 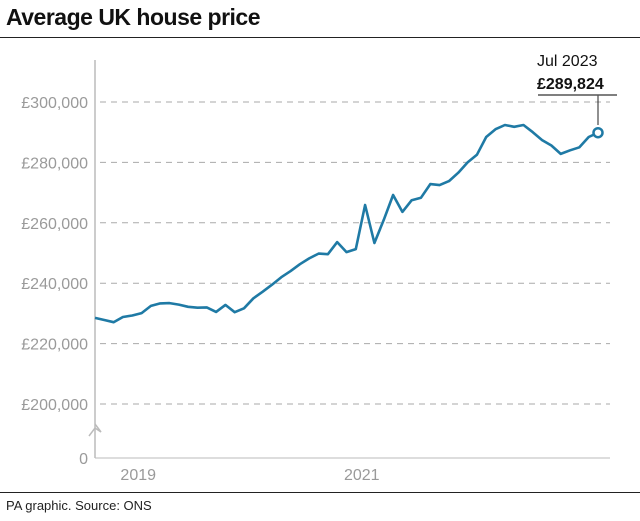 What do you see at coordinates (83, 459) in the screenshot?
I see `y-tick-label-zero: 0` at bounding box center [83, 459].